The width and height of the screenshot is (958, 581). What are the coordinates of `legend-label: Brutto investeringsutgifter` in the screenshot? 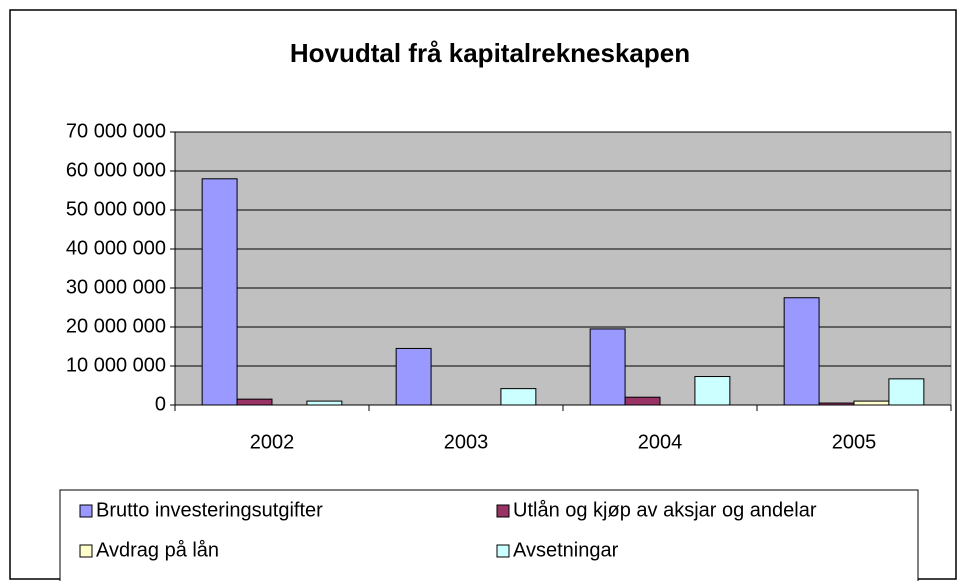 It's located at (209, 510).